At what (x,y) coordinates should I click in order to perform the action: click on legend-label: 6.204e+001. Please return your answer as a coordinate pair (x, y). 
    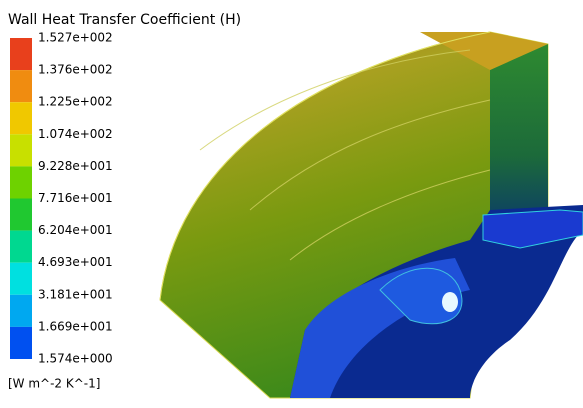
    Looking at the image, I should click on (75, 230).